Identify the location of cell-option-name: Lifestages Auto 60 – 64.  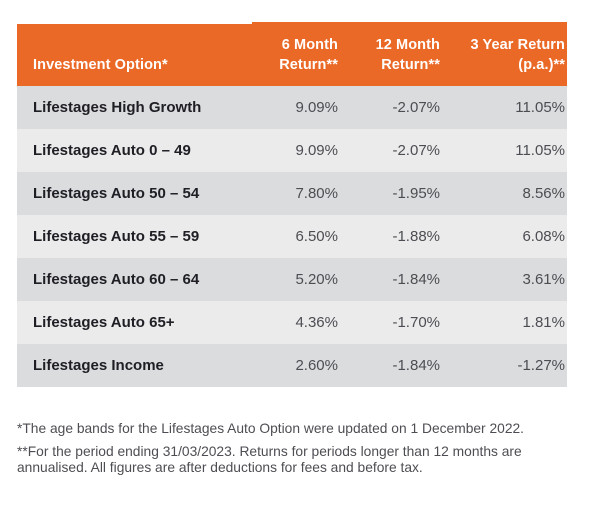
(116, 279).